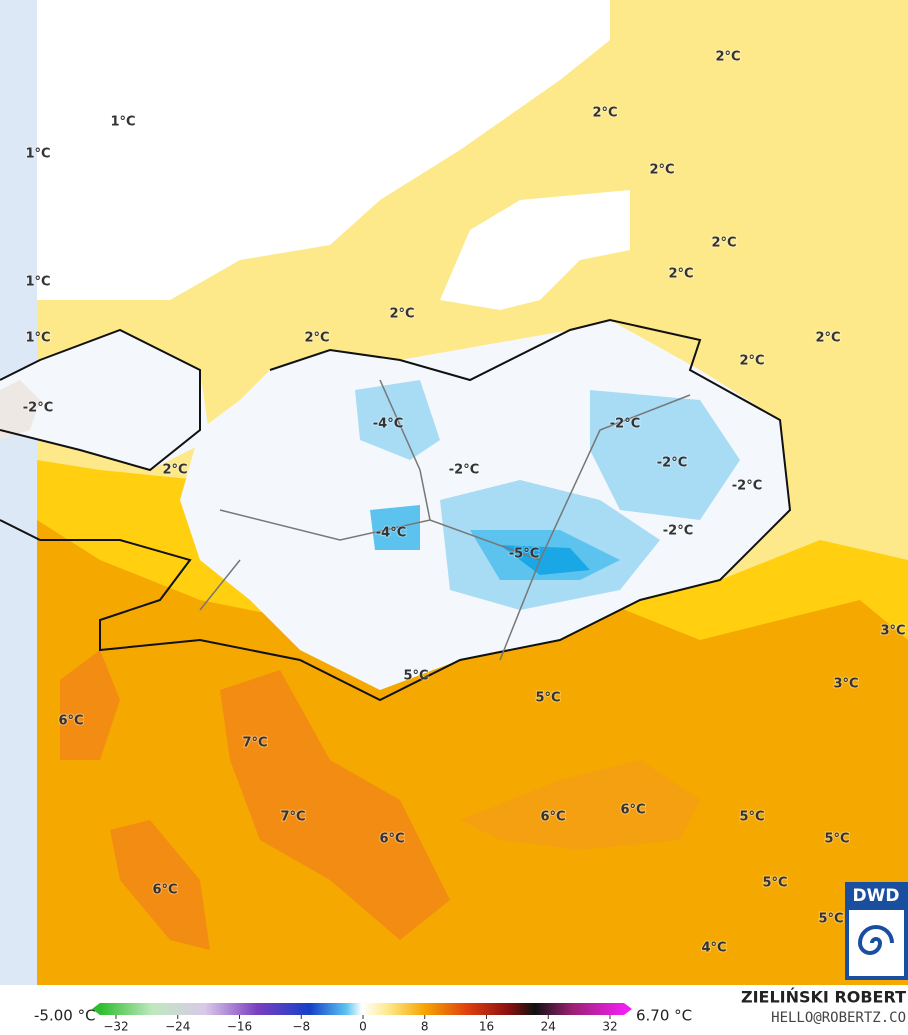 The width and height of the screenshot is (908, 1035). Describe the element at coordinates (664, 1016) in the screenshot. I see `colorbar-max: 6.70 °C` at that location.